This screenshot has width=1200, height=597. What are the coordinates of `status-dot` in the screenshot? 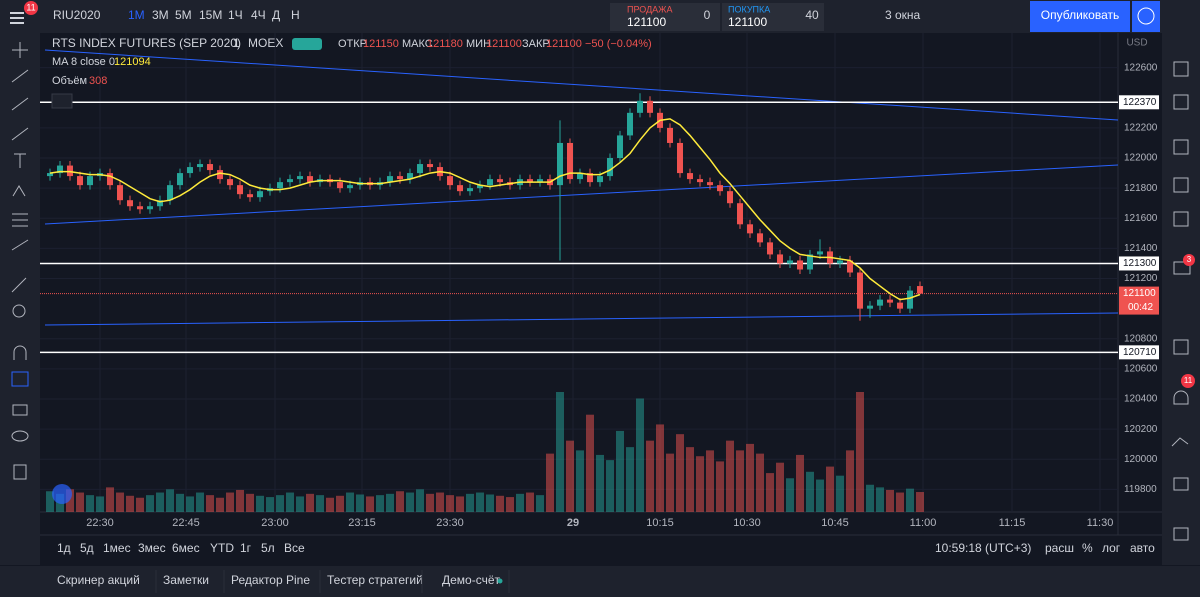 It's located at (500, 581).